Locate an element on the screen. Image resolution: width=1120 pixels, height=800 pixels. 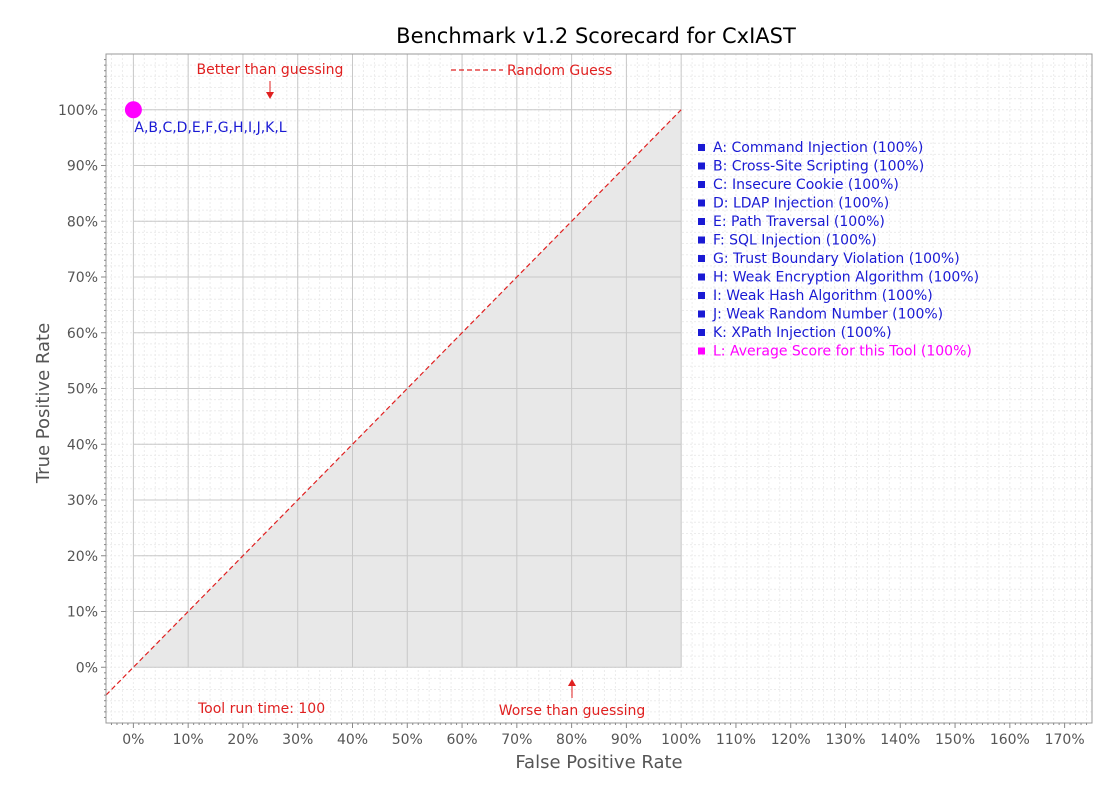
x-tick-label: 40% is located at coordinates (352, 740).